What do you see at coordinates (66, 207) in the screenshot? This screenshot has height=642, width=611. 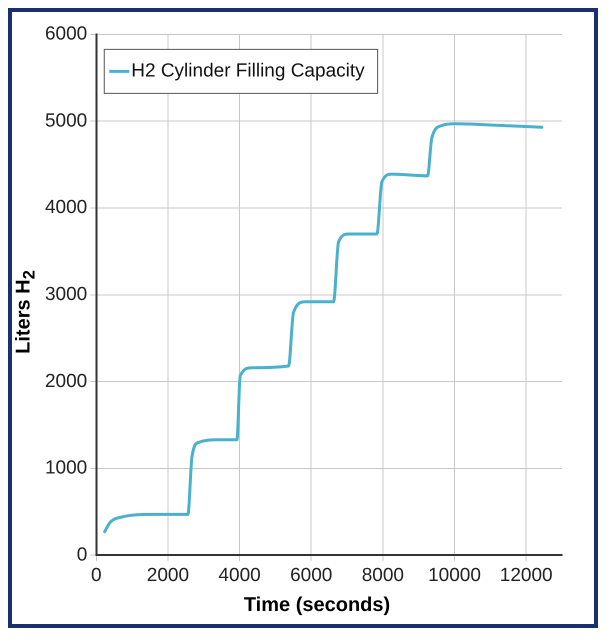 I see `y-tick-label: 4000` at bounding box center [66, 207].